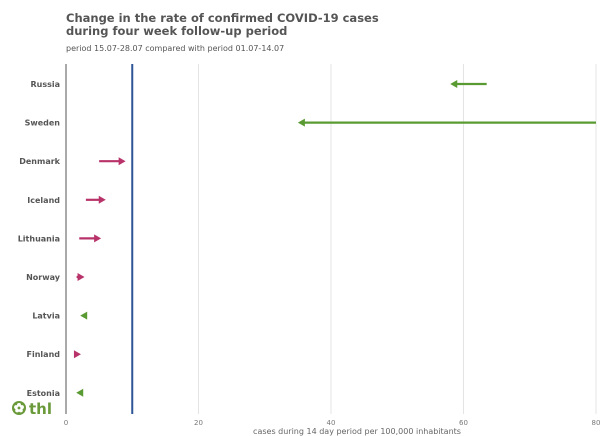 The width and height of the screenshot is (600, 436). Describe the element at coordinates (43, 200) in the screenshot. I see `category-label-iceland: Iceland` at that location.